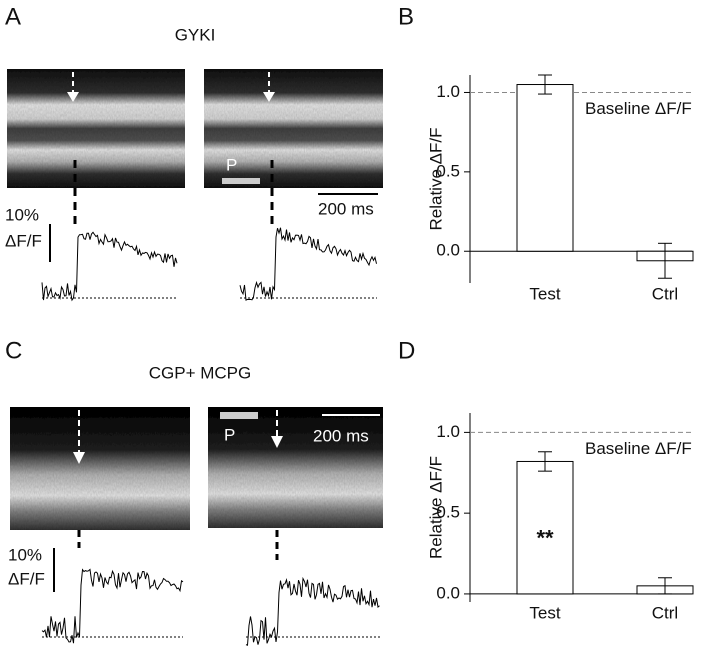 Image resolution: width=720 pixels, height=664 pixels. What do you see at coordinates (200, 372) in the screenshot?
I see `panel-title: CGP+ MCPG` at bounding box center [200, 372].